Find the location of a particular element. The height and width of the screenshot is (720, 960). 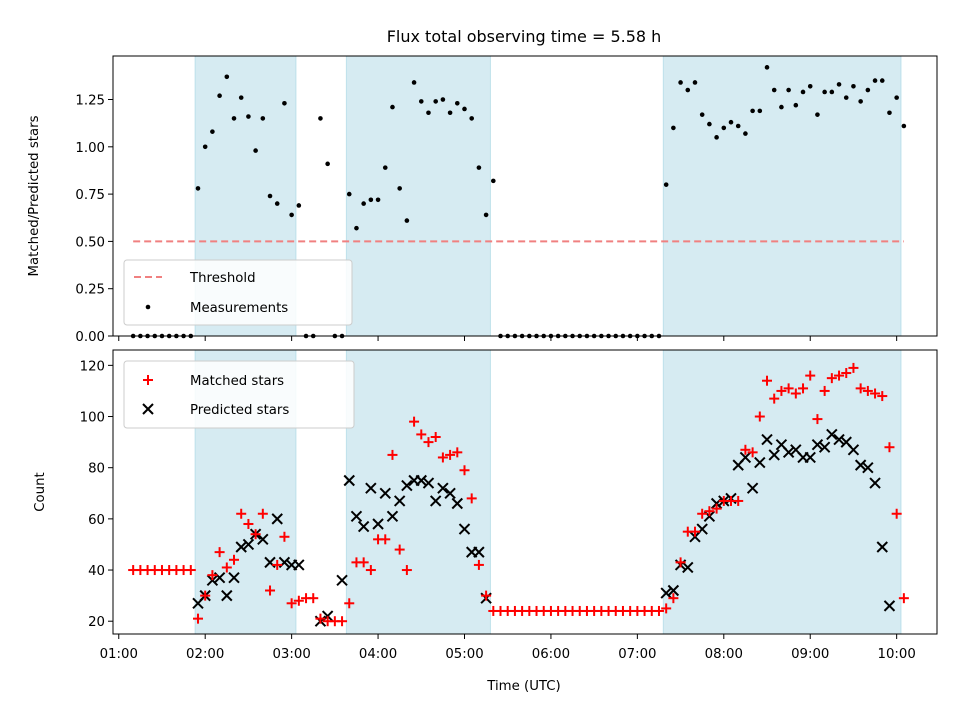

x-tick-label: 02:00 is located at coordinates (205, 654).